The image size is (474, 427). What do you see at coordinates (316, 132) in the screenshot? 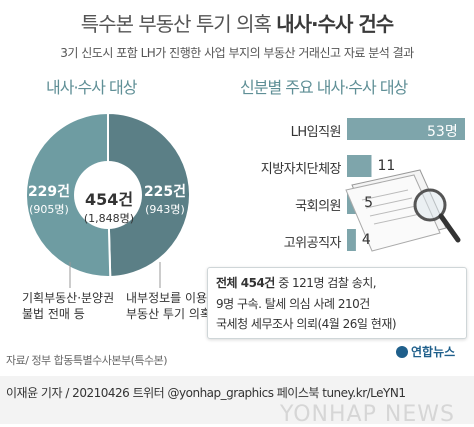
I see `bar-category-label: LH임직원` at bounding box center [316, 132].